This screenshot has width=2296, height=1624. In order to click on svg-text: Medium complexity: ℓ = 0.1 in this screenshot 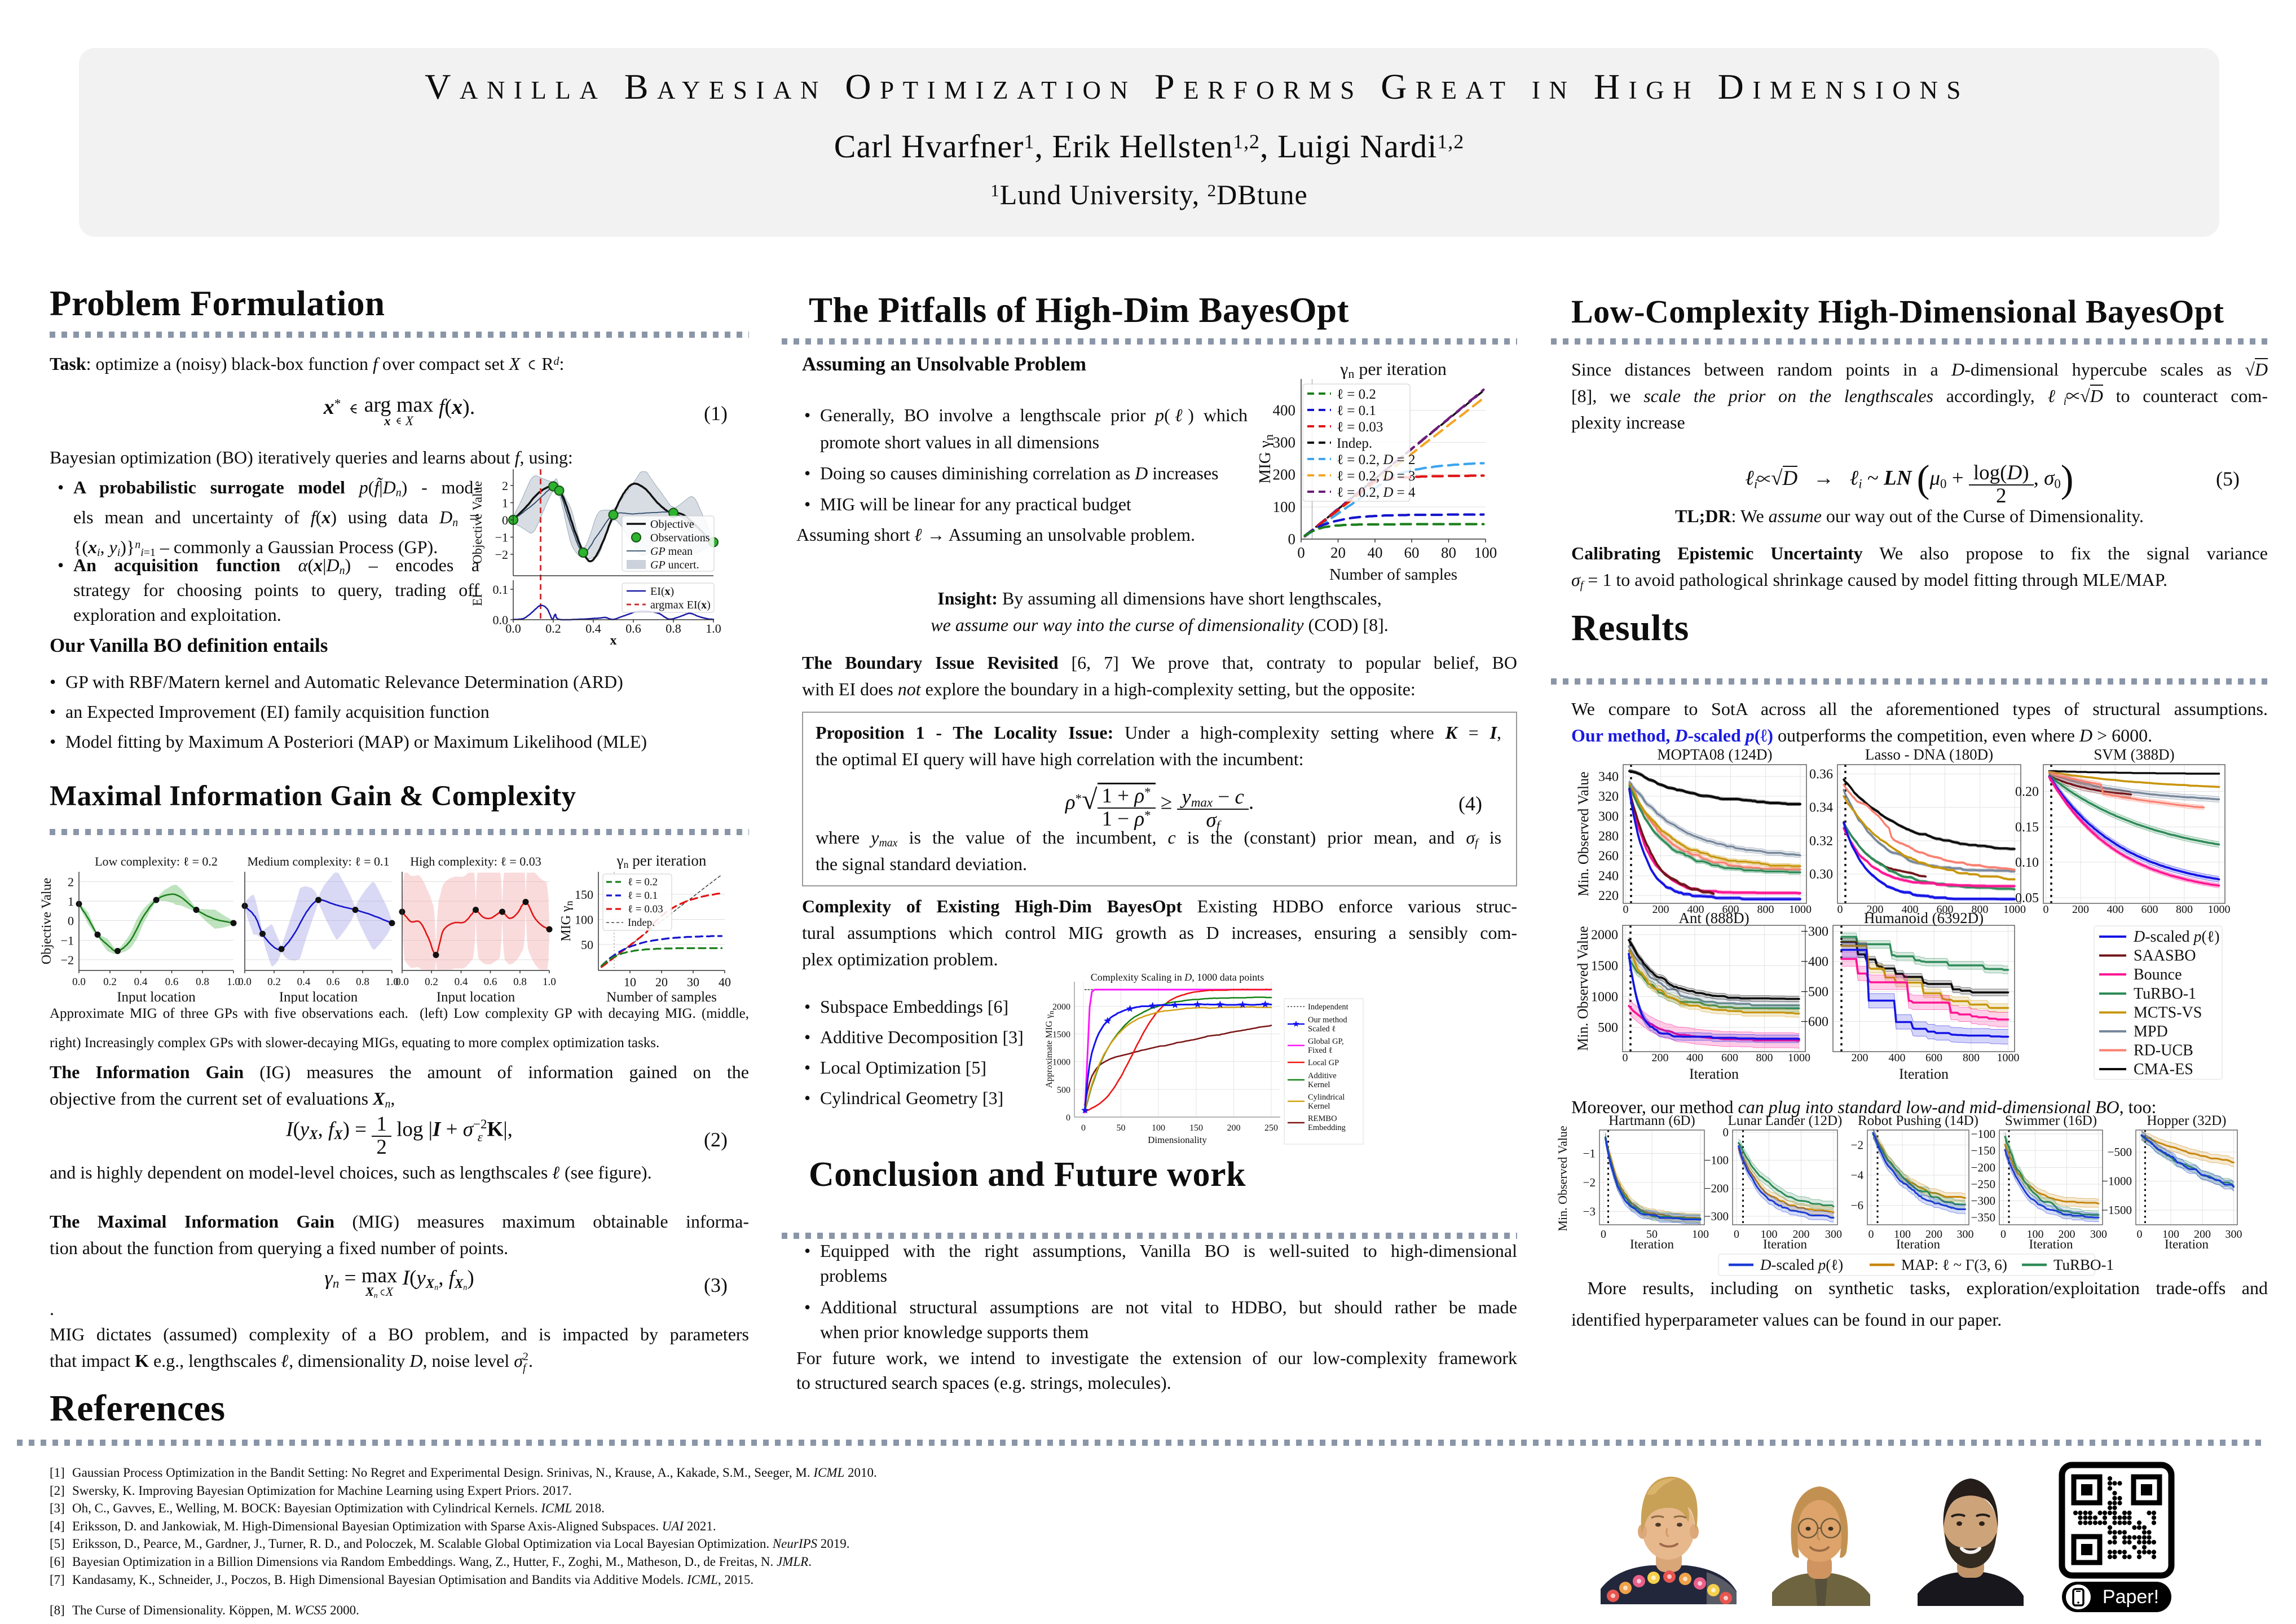, I will do `click(318, 861)`.